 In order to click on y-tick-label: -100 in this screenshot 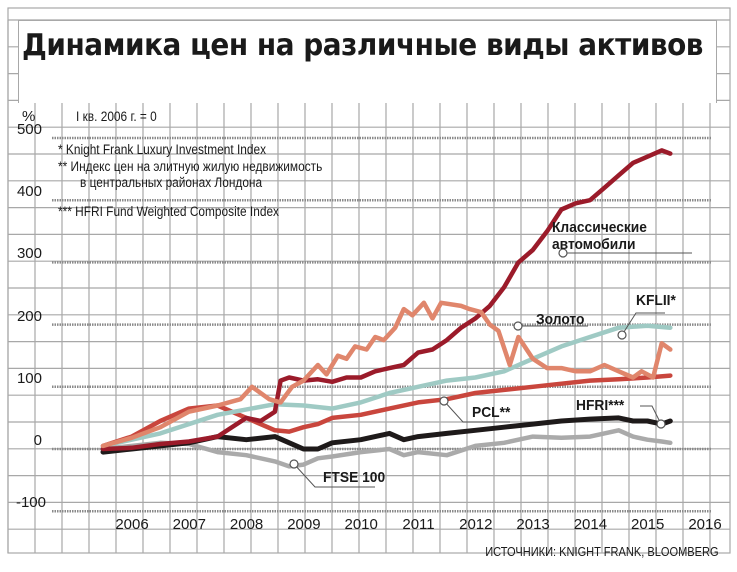, I will do `click(30, 503)`.